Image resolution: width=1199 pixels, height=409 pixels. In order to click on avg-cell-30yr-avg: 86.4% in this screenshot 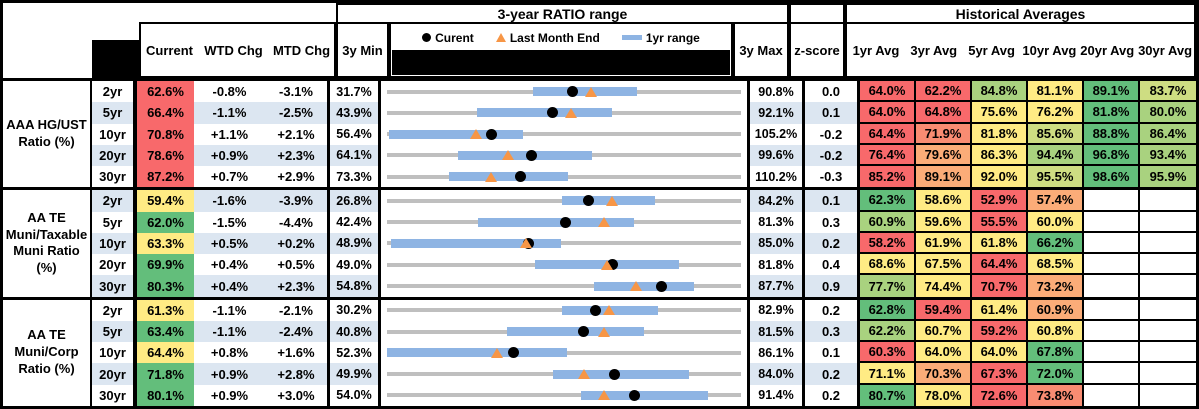, I will do `click(1168, 134)`.